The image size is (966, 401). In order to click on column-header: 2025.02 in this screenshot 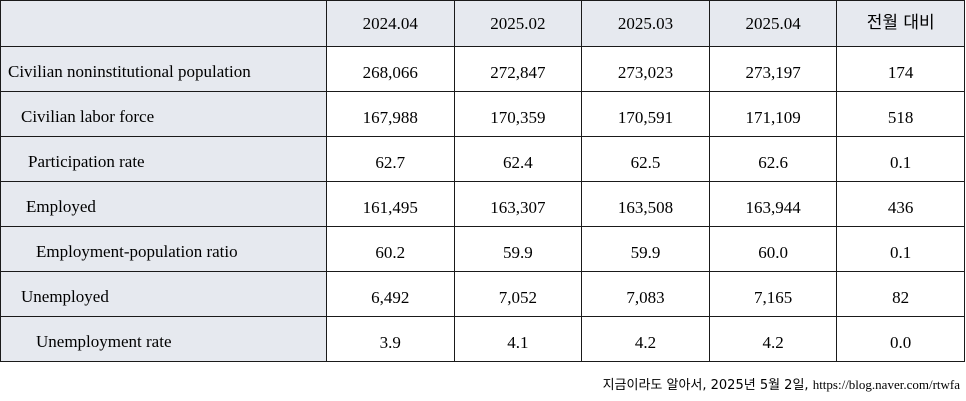, I will do `click(518, 23)`.